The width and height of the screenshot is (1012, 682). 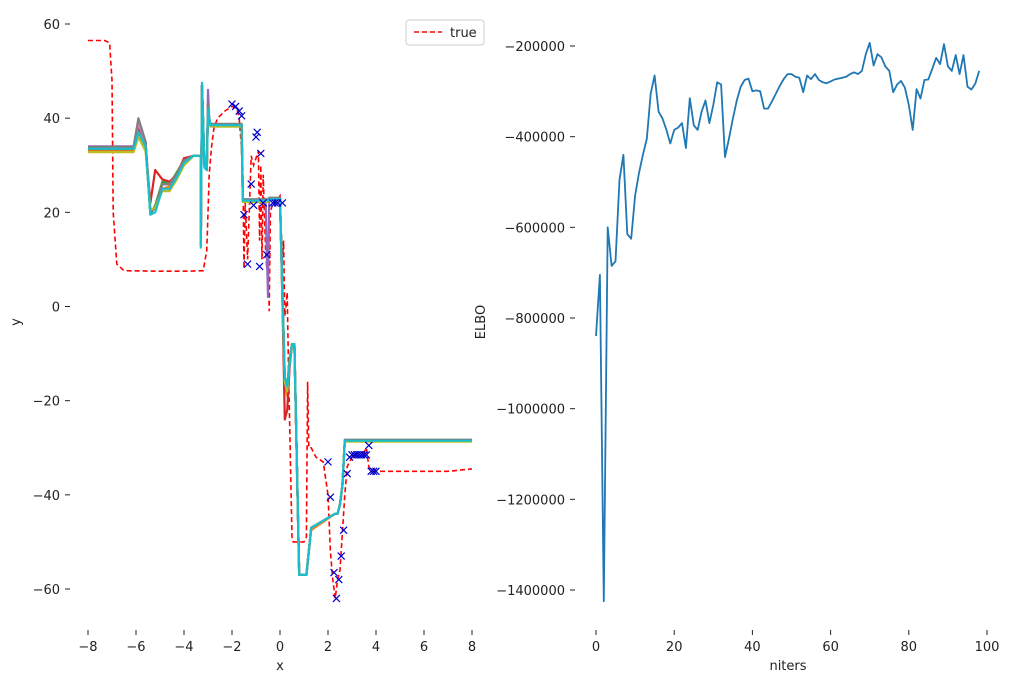 I want to click on x-axis-label-right: niters, so click(x=787, y=666).